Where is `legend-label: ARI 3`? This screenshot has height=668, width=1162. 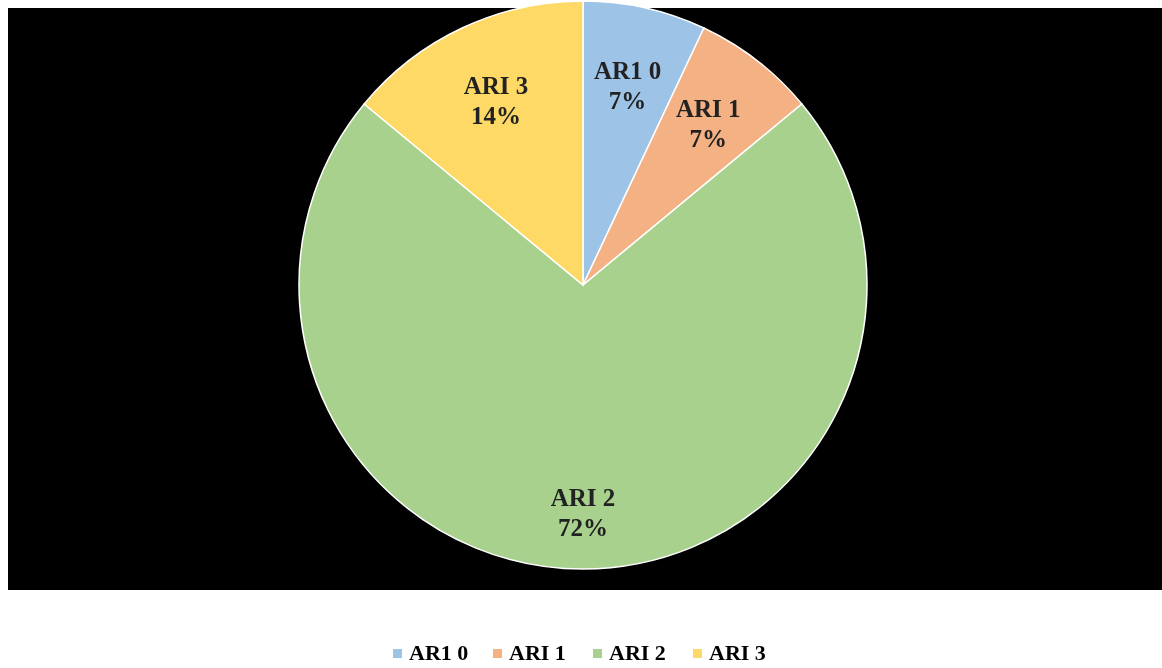
legend-label: ARI 3 is located at coordinates (737, 652).